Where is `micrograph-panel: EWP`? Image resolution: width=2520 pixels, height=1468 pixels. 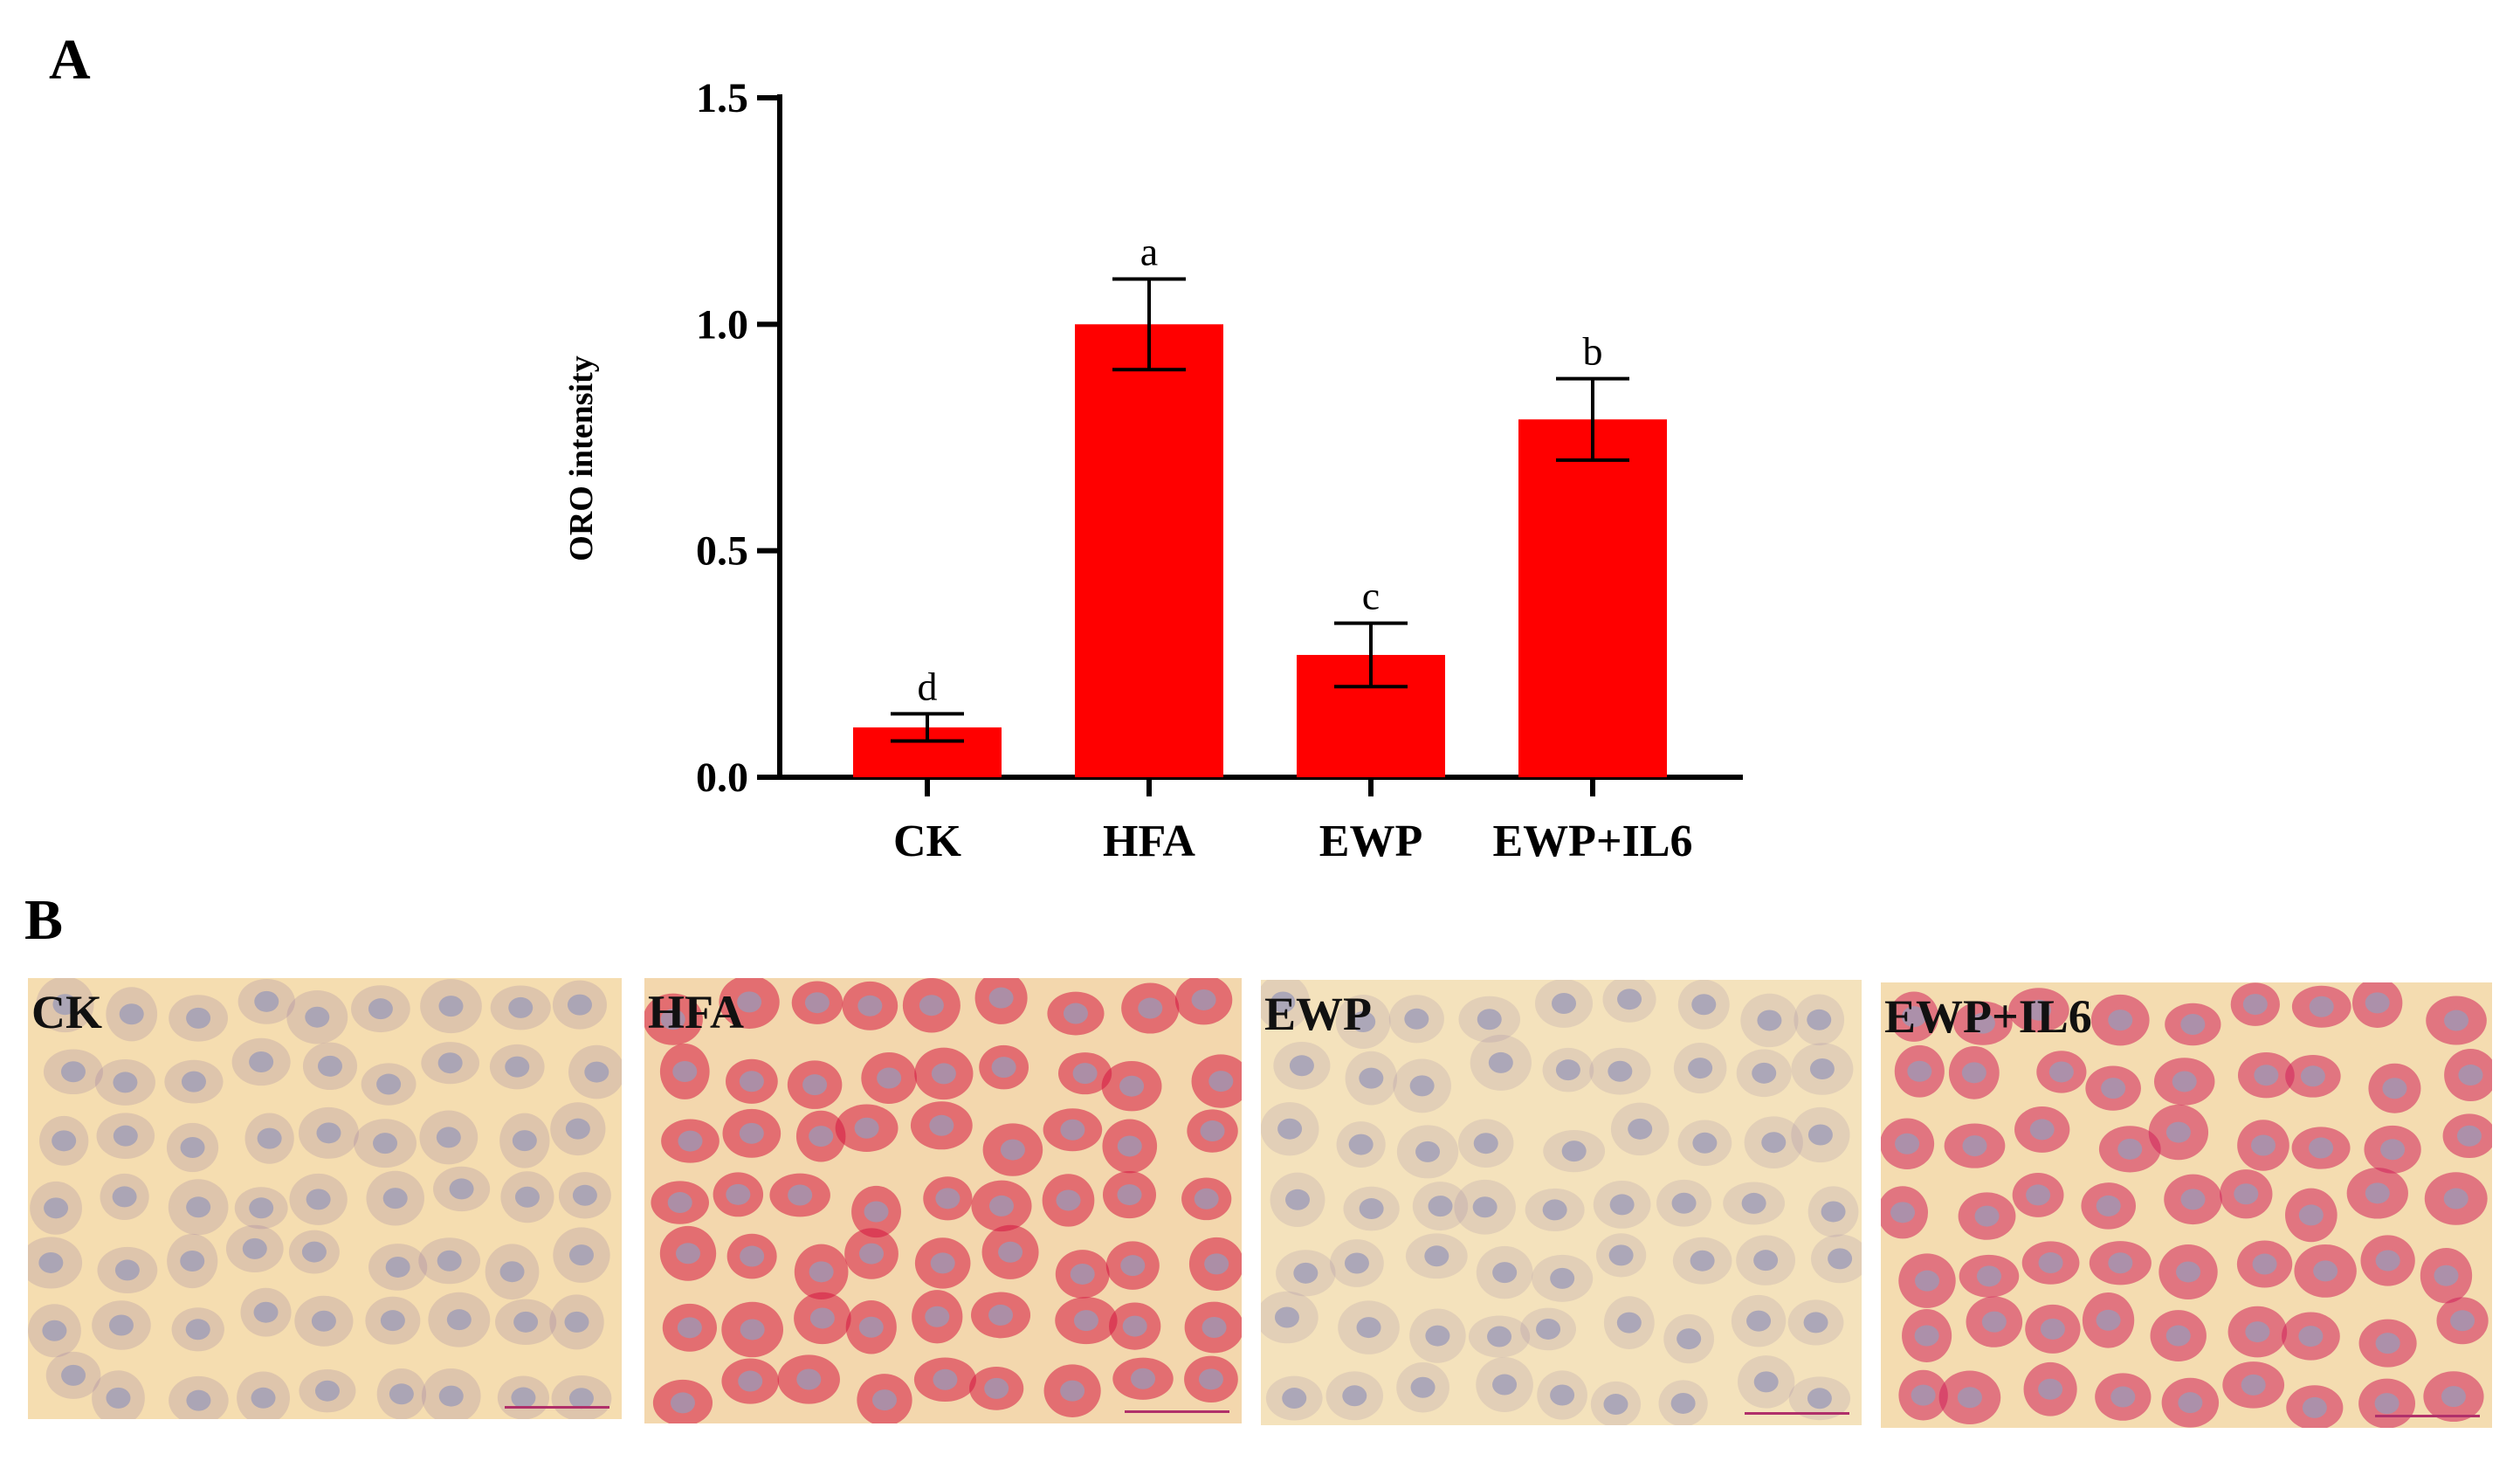 micrograph-panel: EWP is located at coordinates (1561, 1202).